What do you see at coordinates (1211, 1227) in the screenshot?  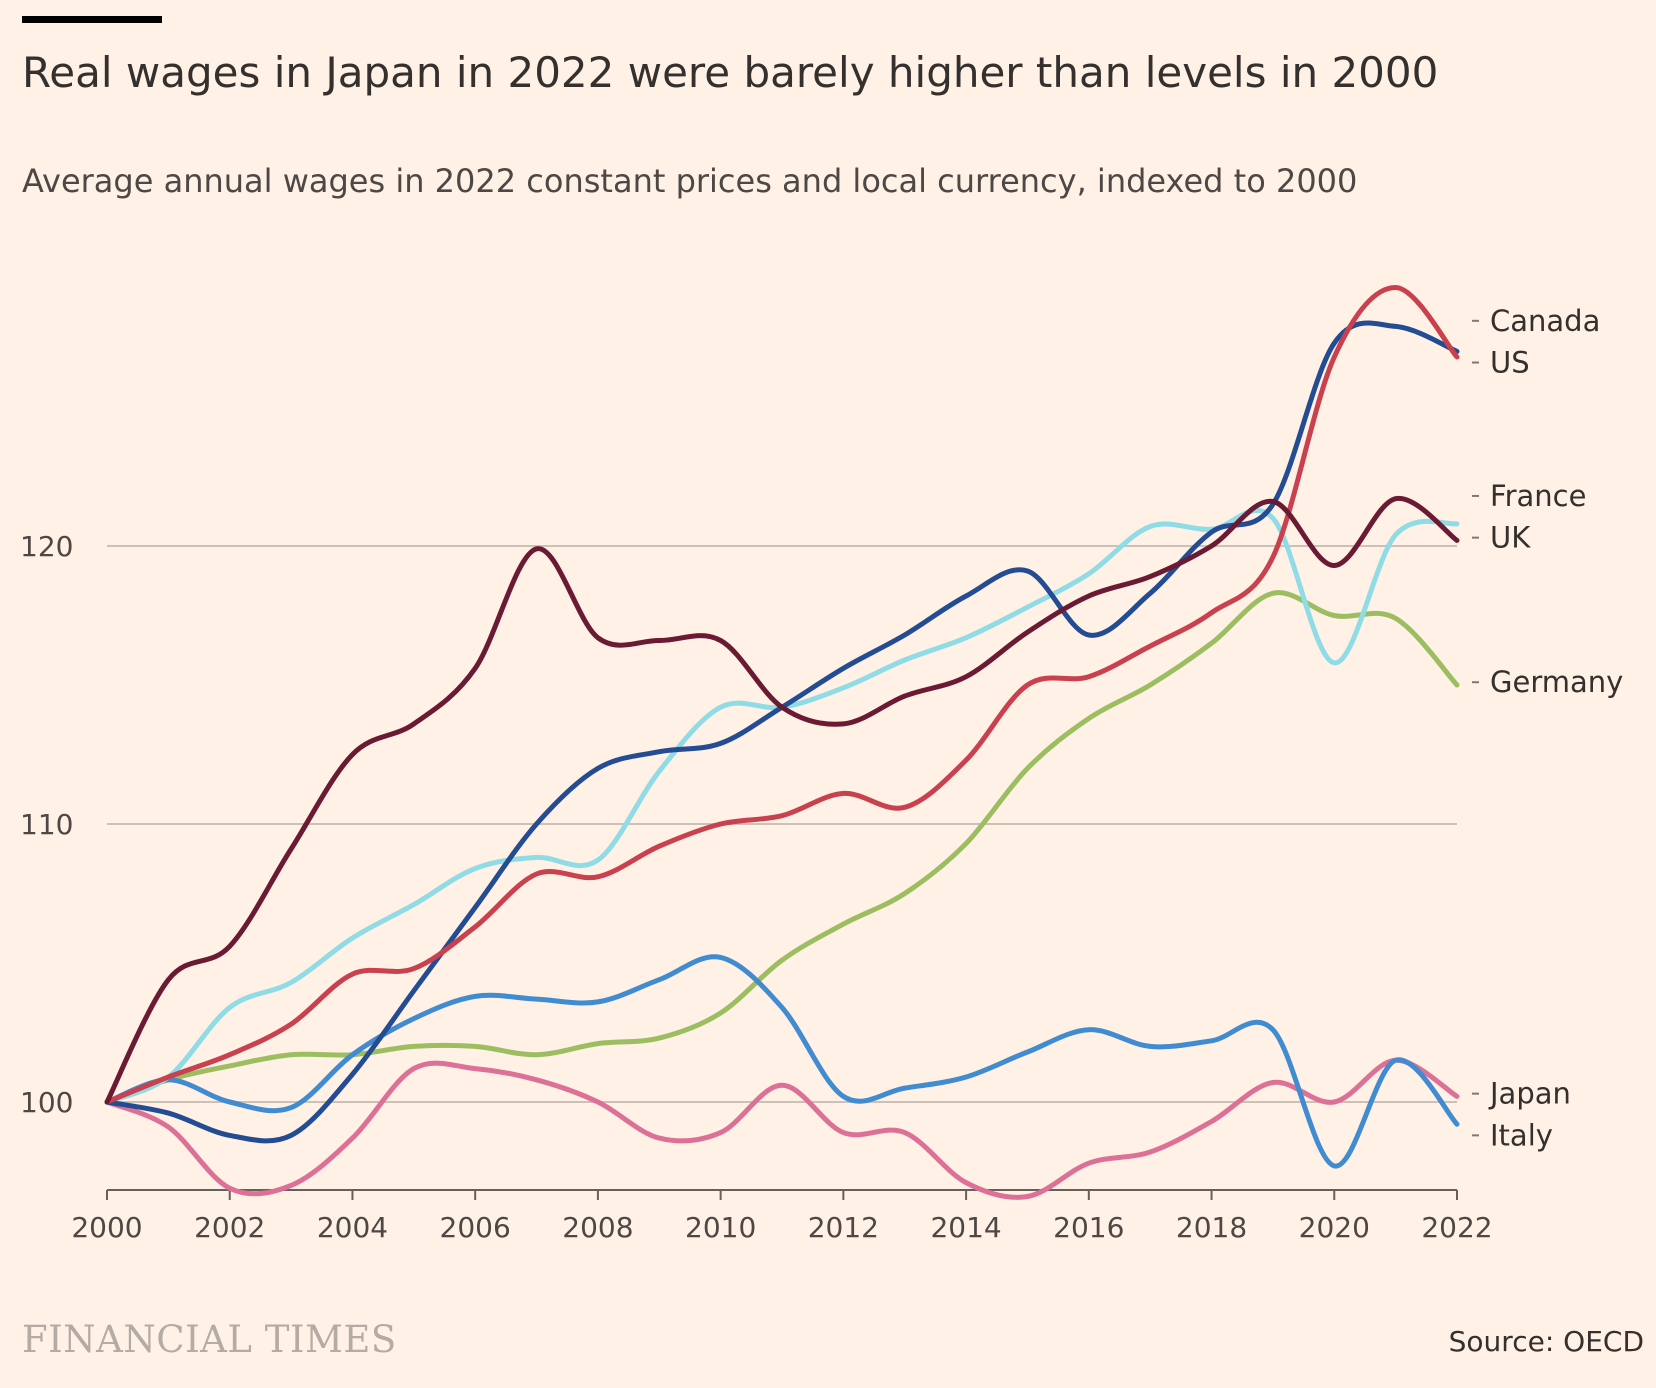 I see `x-tick-label: 2018` at bounding box center [1211, 1227].